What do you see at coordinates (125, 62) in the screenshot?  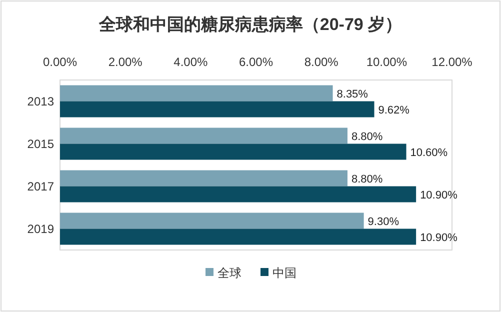 I see `x-tick-label: 2.00%` at bounding box center [125, 62].